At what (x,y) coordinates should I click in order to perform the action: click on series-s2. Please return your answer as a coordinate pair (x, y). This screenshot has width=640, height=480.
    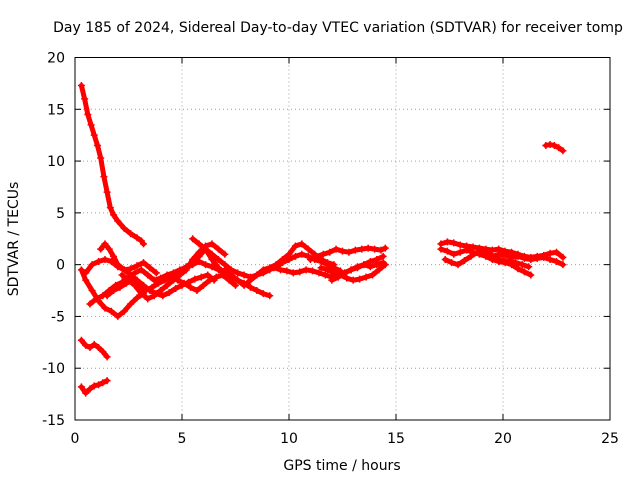
    Looking at the image, I should click on (94, 348).